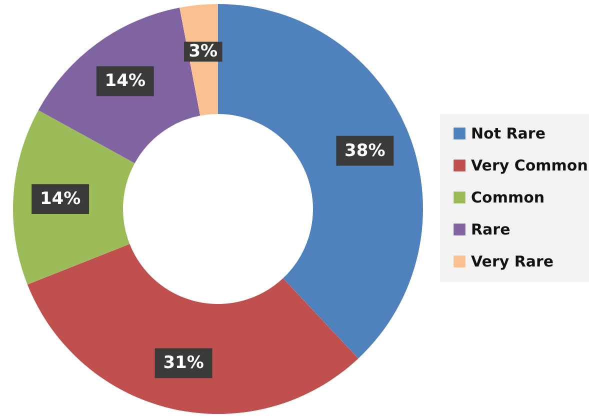 This screenshot has height=418, width=589. I want to click on legend-label: Very Common, so click(529, 165).